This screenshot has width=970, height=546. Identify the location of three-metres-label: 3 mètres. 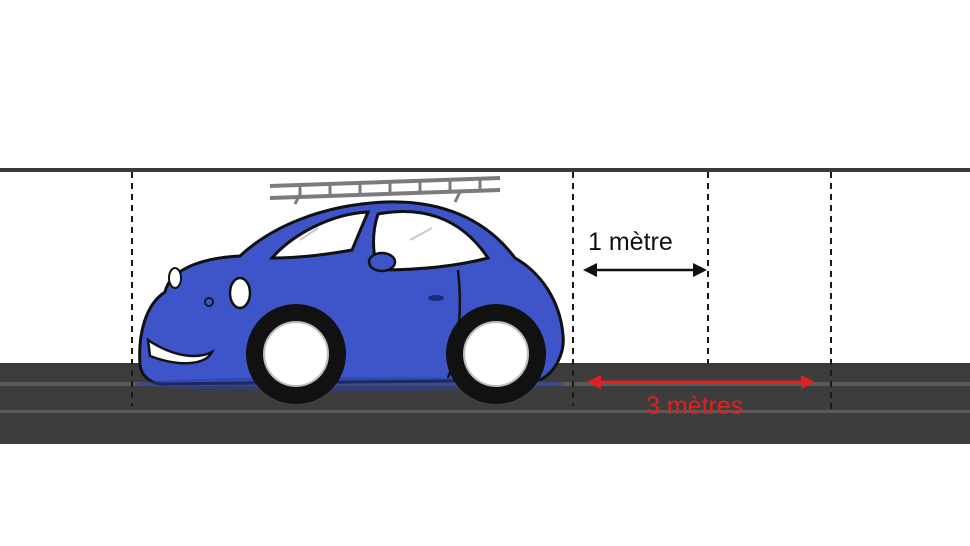
(695, 406).